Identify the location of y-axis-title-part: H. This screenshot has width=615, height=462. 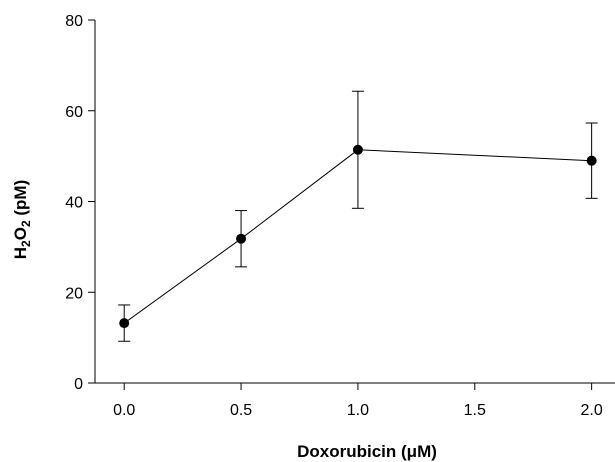
(20, 253).